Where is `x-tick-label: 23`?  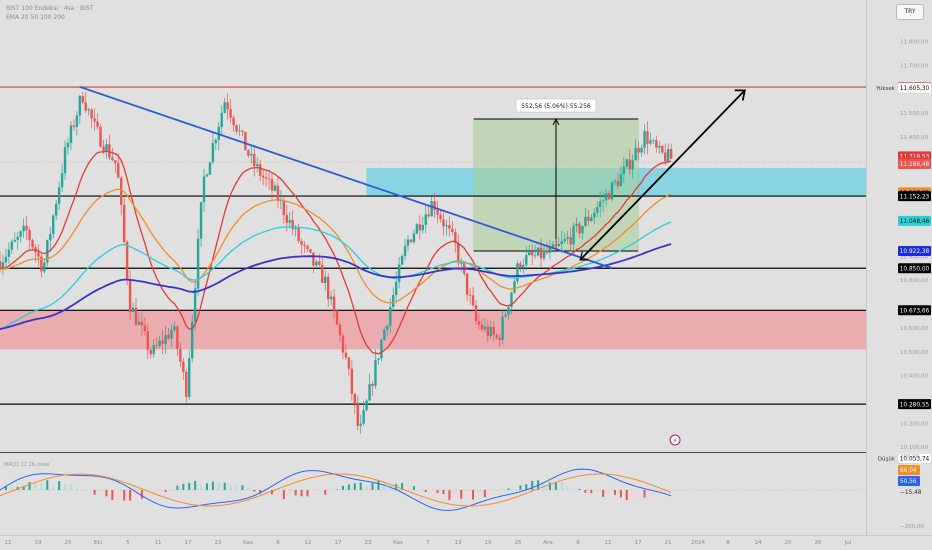 x-tick-label: 23 is located at coordinates (368, 543).